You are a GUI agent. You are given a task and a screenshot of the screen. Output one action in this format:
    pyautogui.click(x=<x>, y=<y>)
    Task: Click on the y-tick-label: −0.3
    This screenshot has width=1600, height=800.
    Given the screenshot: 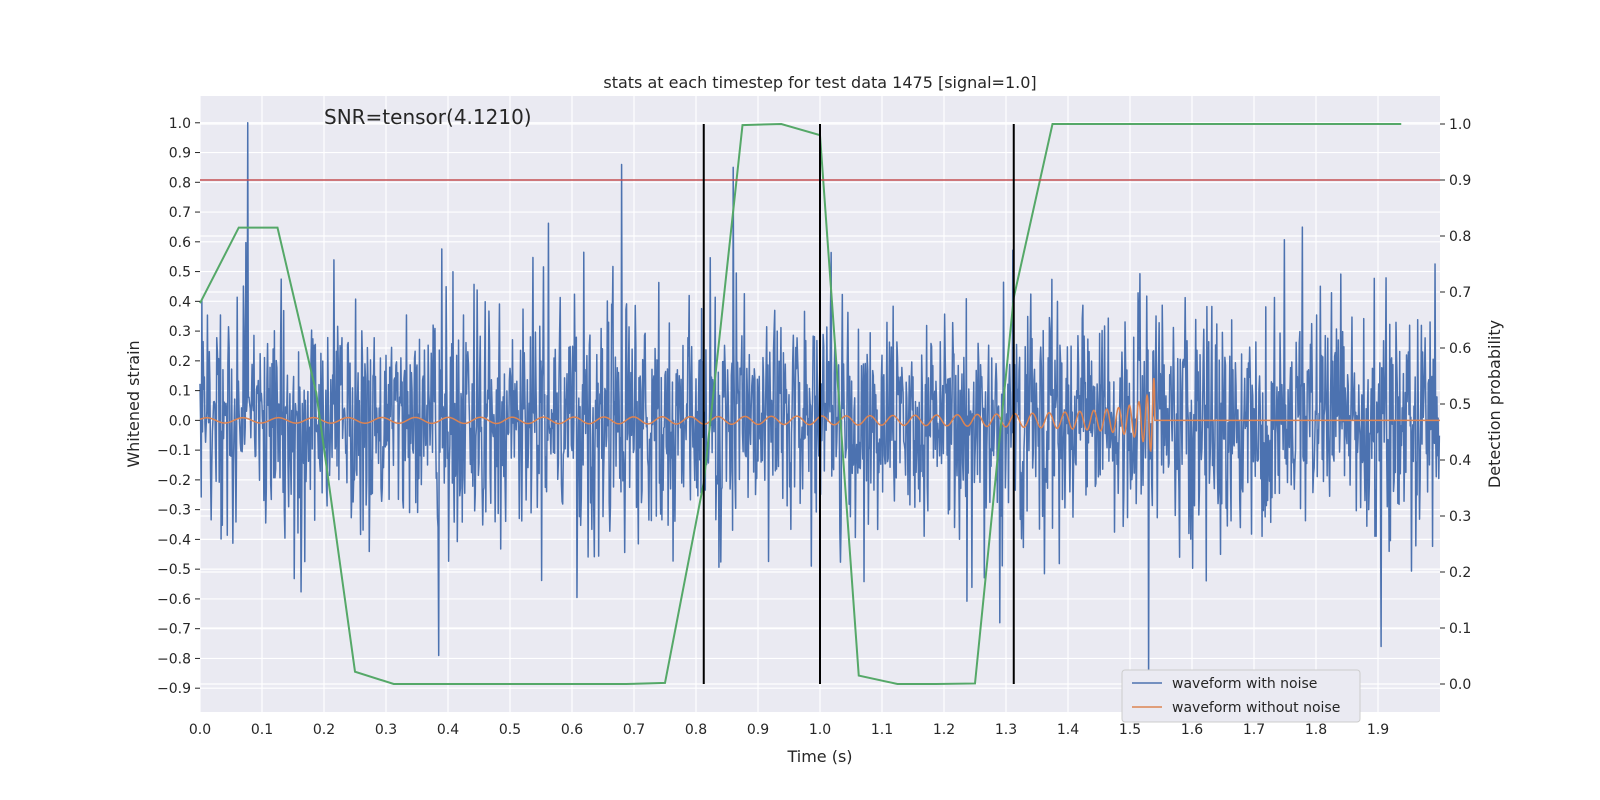 What is the action you would take?
    pyautogui.click(x=174, y=511)
    